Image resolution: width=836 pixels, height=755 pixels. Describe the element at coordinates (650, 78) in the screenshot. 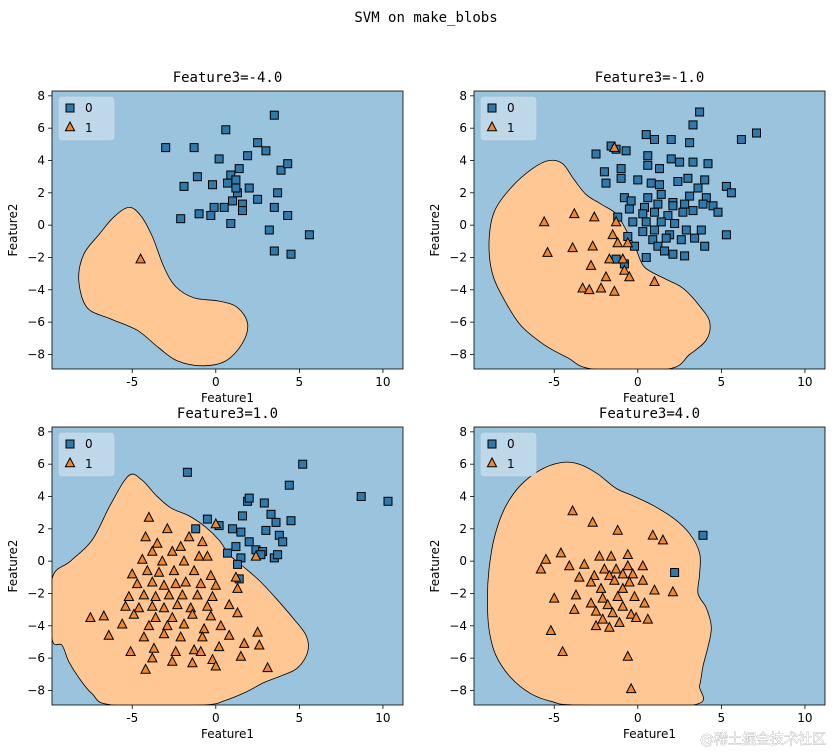

I see `subplot-title: Feature3=-1.0` at that location.